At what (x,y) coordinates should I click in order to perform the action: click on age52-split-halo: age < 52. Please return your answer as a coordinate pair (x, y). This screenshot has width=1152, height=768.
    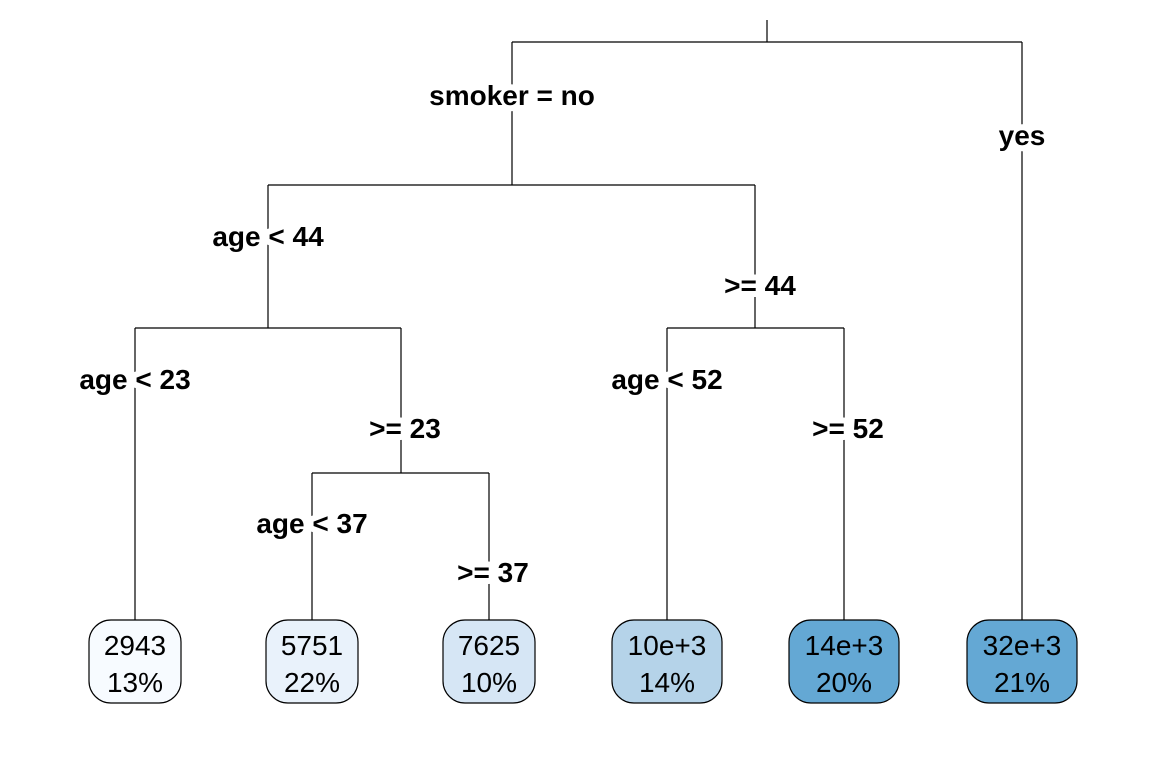
    Looking at the image, I should click on (666, 379).